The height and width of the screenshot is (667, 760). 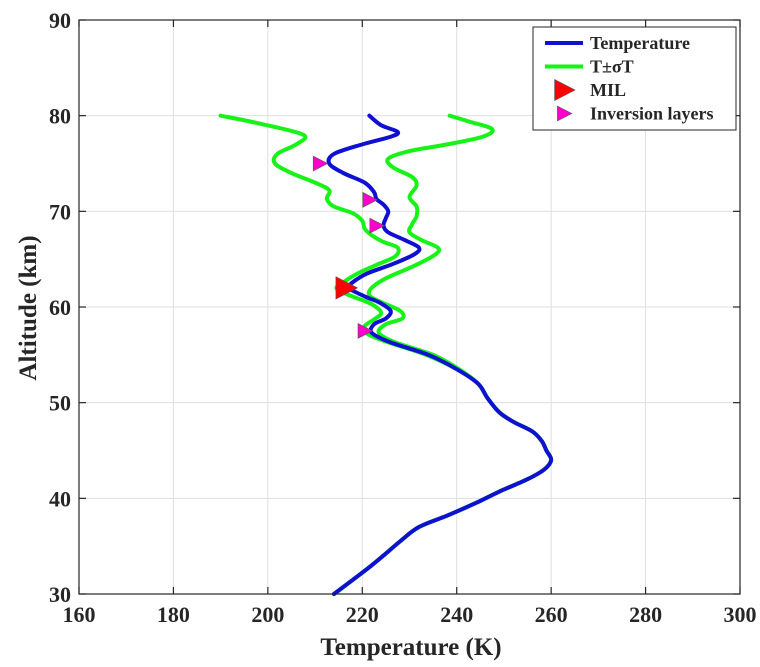 What do you see at coordinates (60, 594) in the screenshot?
I see `y-tick-label: 30` at bounding box center [60, 594].